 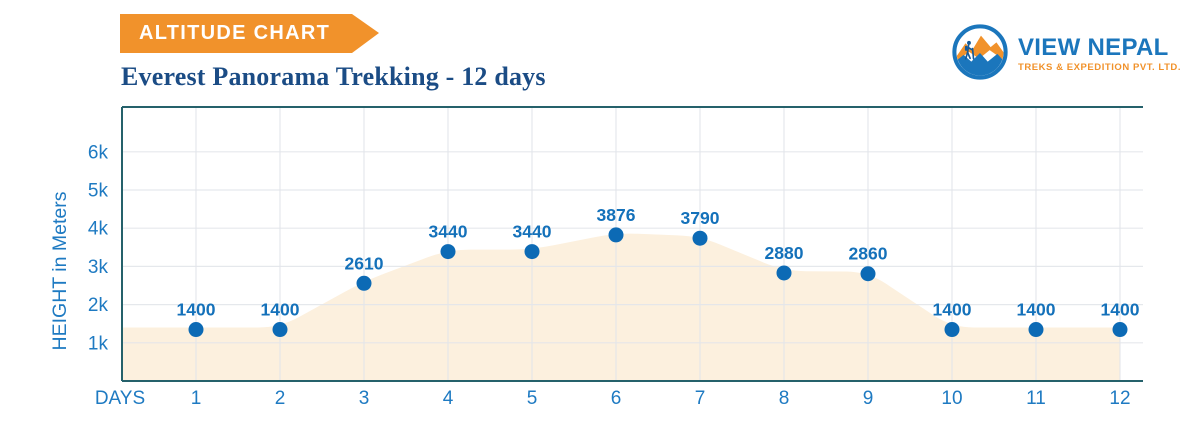 What do you see at coordinates (235, 33) in the screenshot?
I see `banner-label: ALTITUDE CHART` at bounding box center [235, 33].